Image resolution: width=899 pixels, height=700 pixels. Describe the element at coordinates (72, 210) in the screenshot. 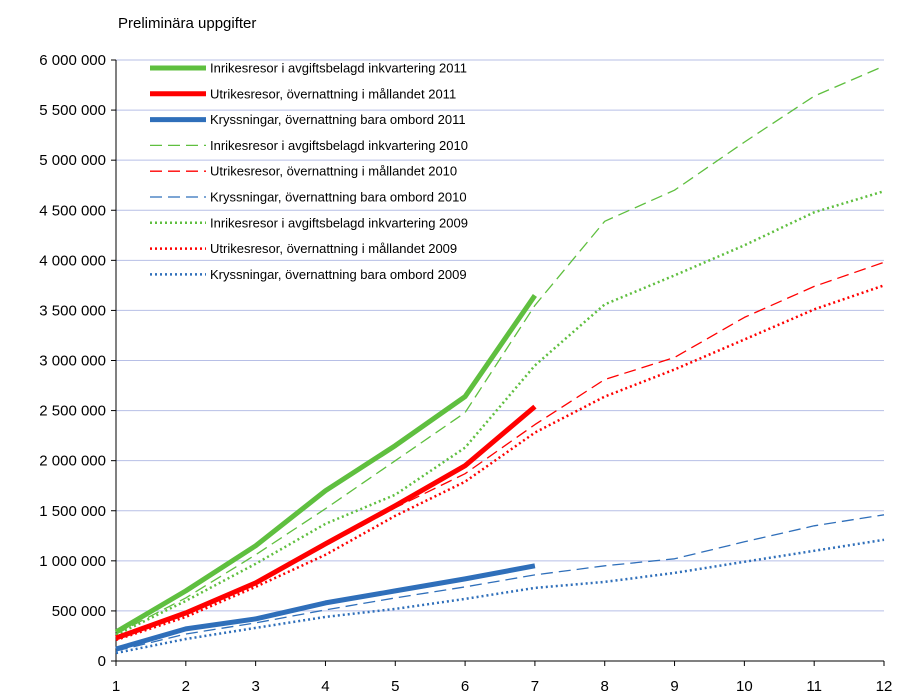

I see `y-tick-label: 4 500 000` at that location.